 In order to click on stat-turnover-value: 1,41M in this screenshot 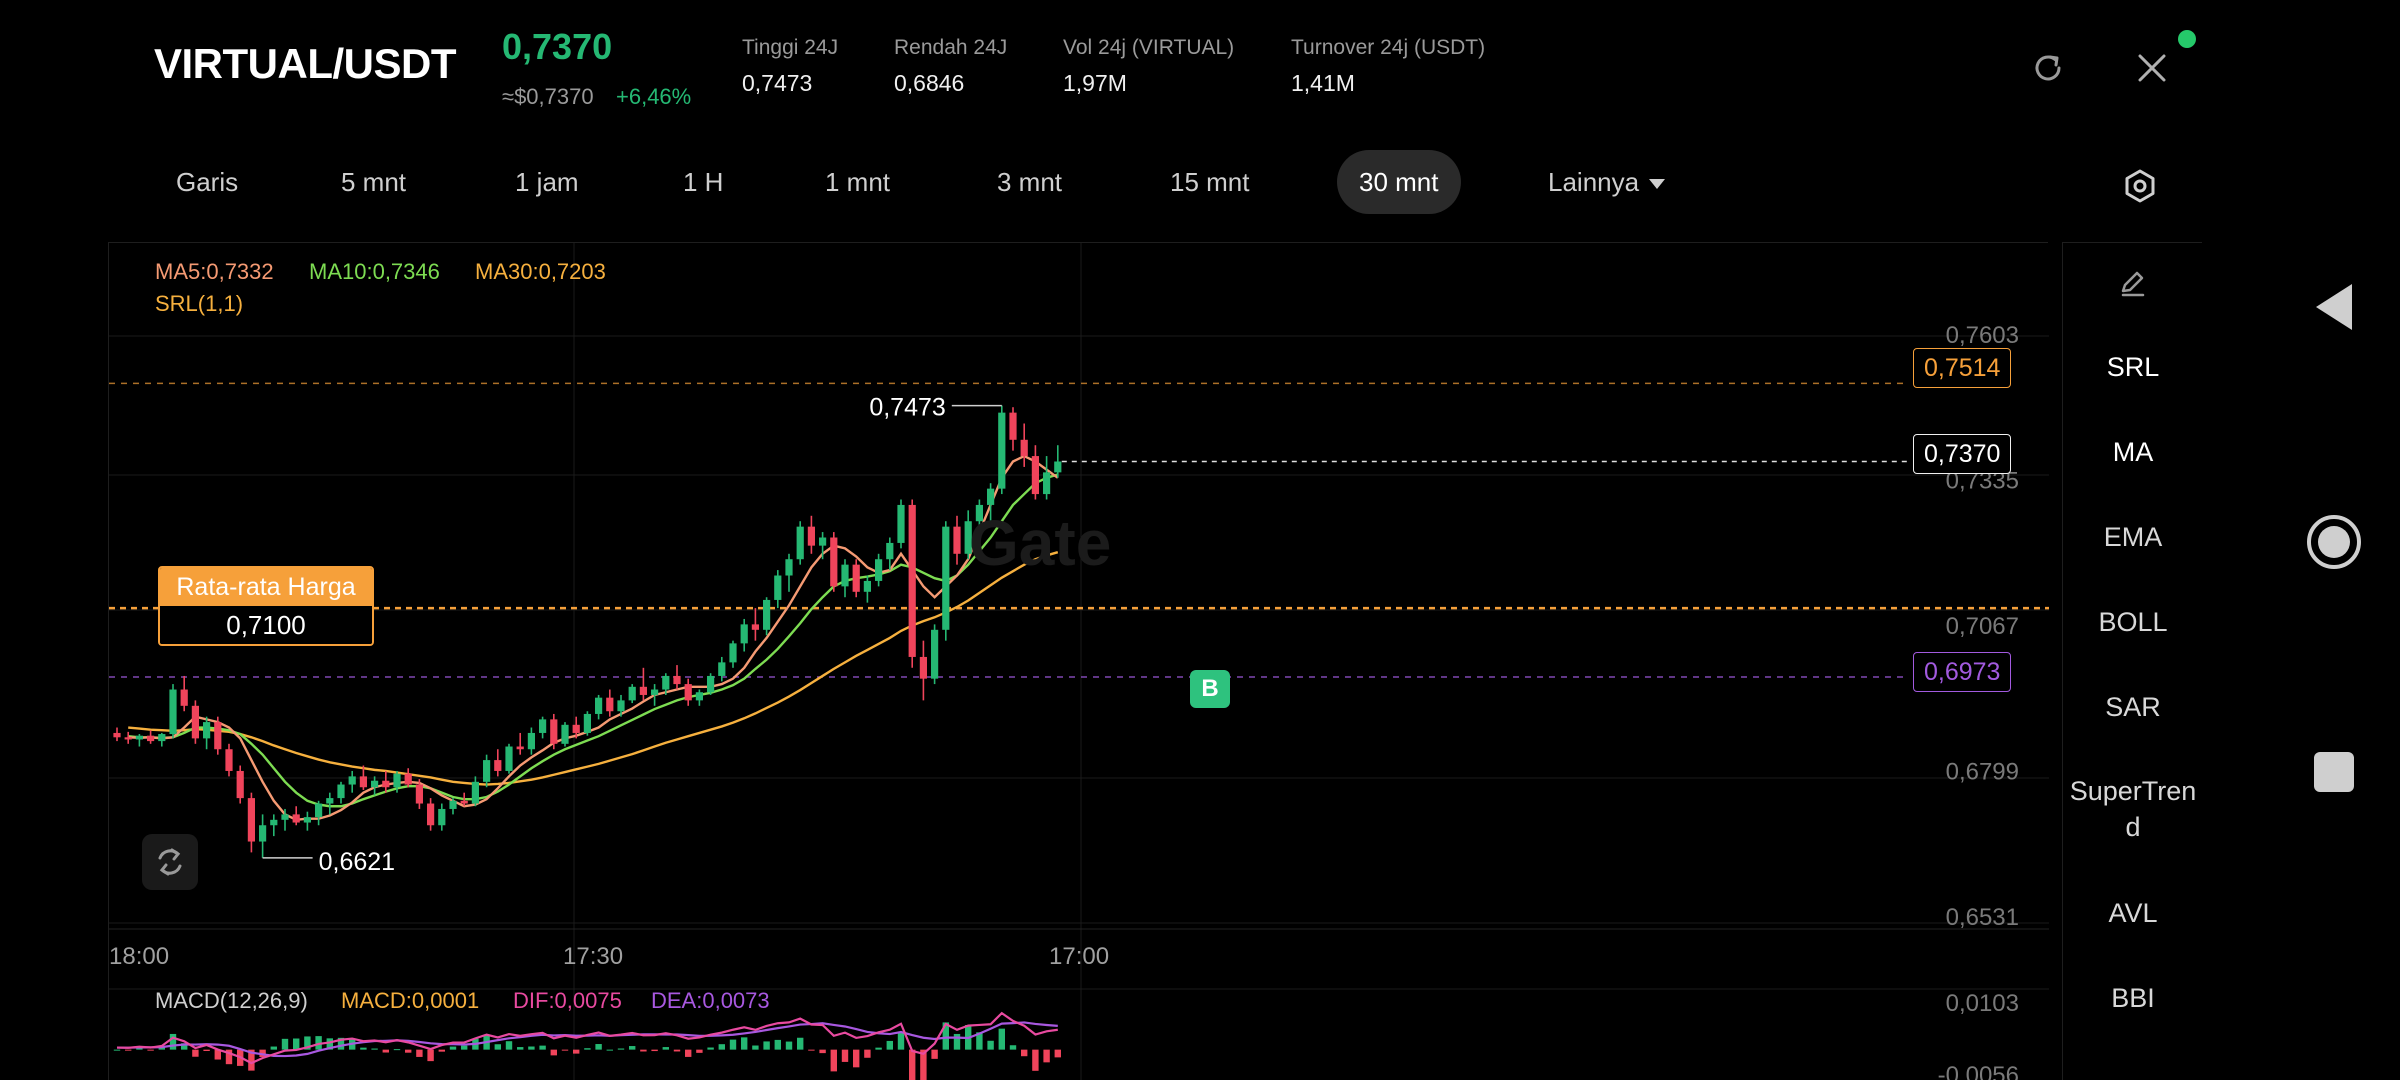, I will do `click(1323, 83)`.